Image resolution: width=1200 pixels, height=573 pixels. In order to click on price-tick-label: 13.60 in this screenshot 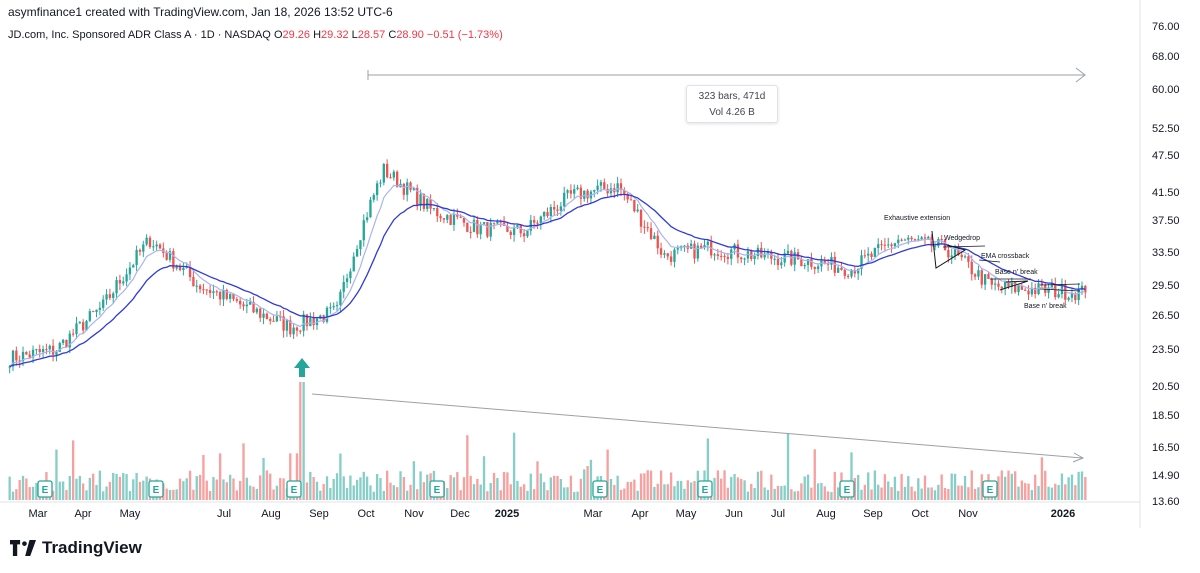, I will do `click(1166, 502)`.